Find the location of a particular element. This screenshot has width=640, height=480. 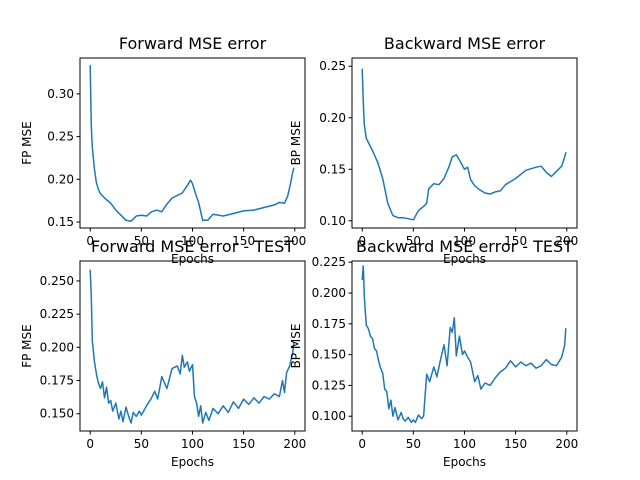

y-tick-label: 0.10 is located at coordinates (332, 221).